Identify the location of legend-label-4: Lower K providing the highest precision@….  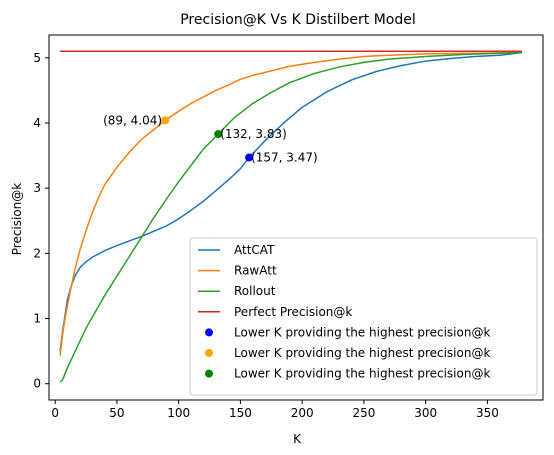
(362, 332).